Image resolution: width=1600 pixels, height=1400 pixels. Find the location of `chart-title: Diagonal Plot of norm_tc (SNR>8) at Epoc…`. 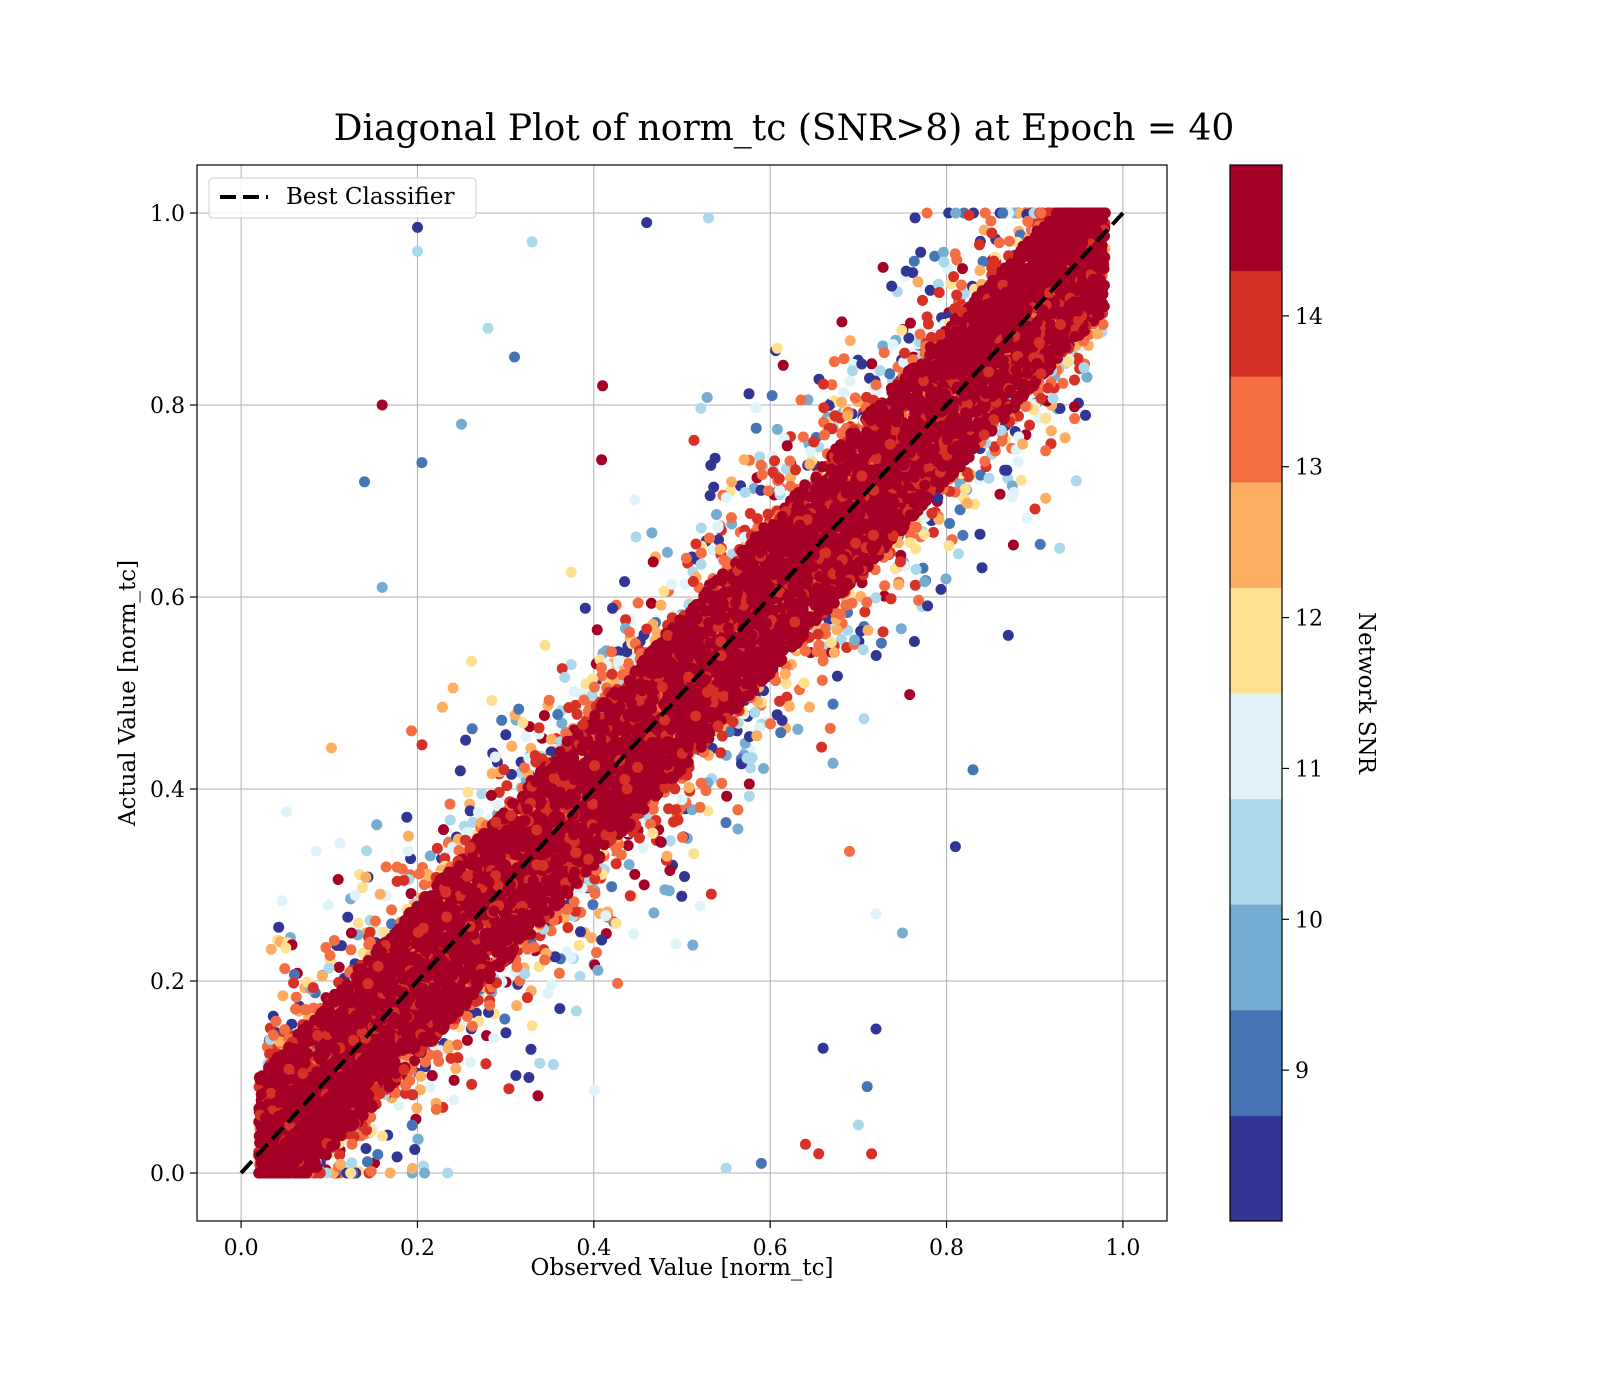

chart-title: Diagonal Plot of norm_tc (SNR>8) at Epoc… is located at coordinates (784, 128).